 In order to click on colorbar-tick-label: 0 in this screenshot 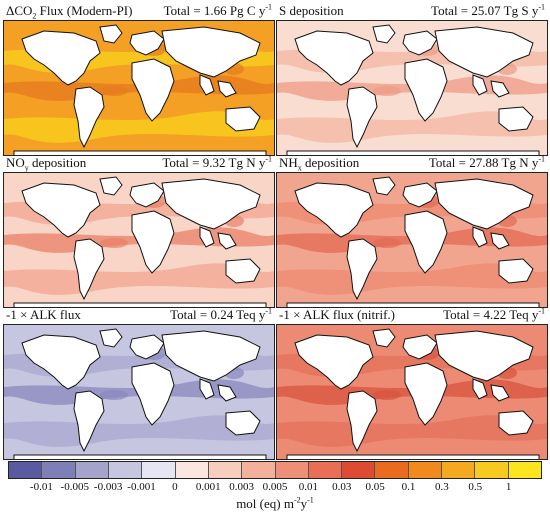, I will do `click(175, 487)`.